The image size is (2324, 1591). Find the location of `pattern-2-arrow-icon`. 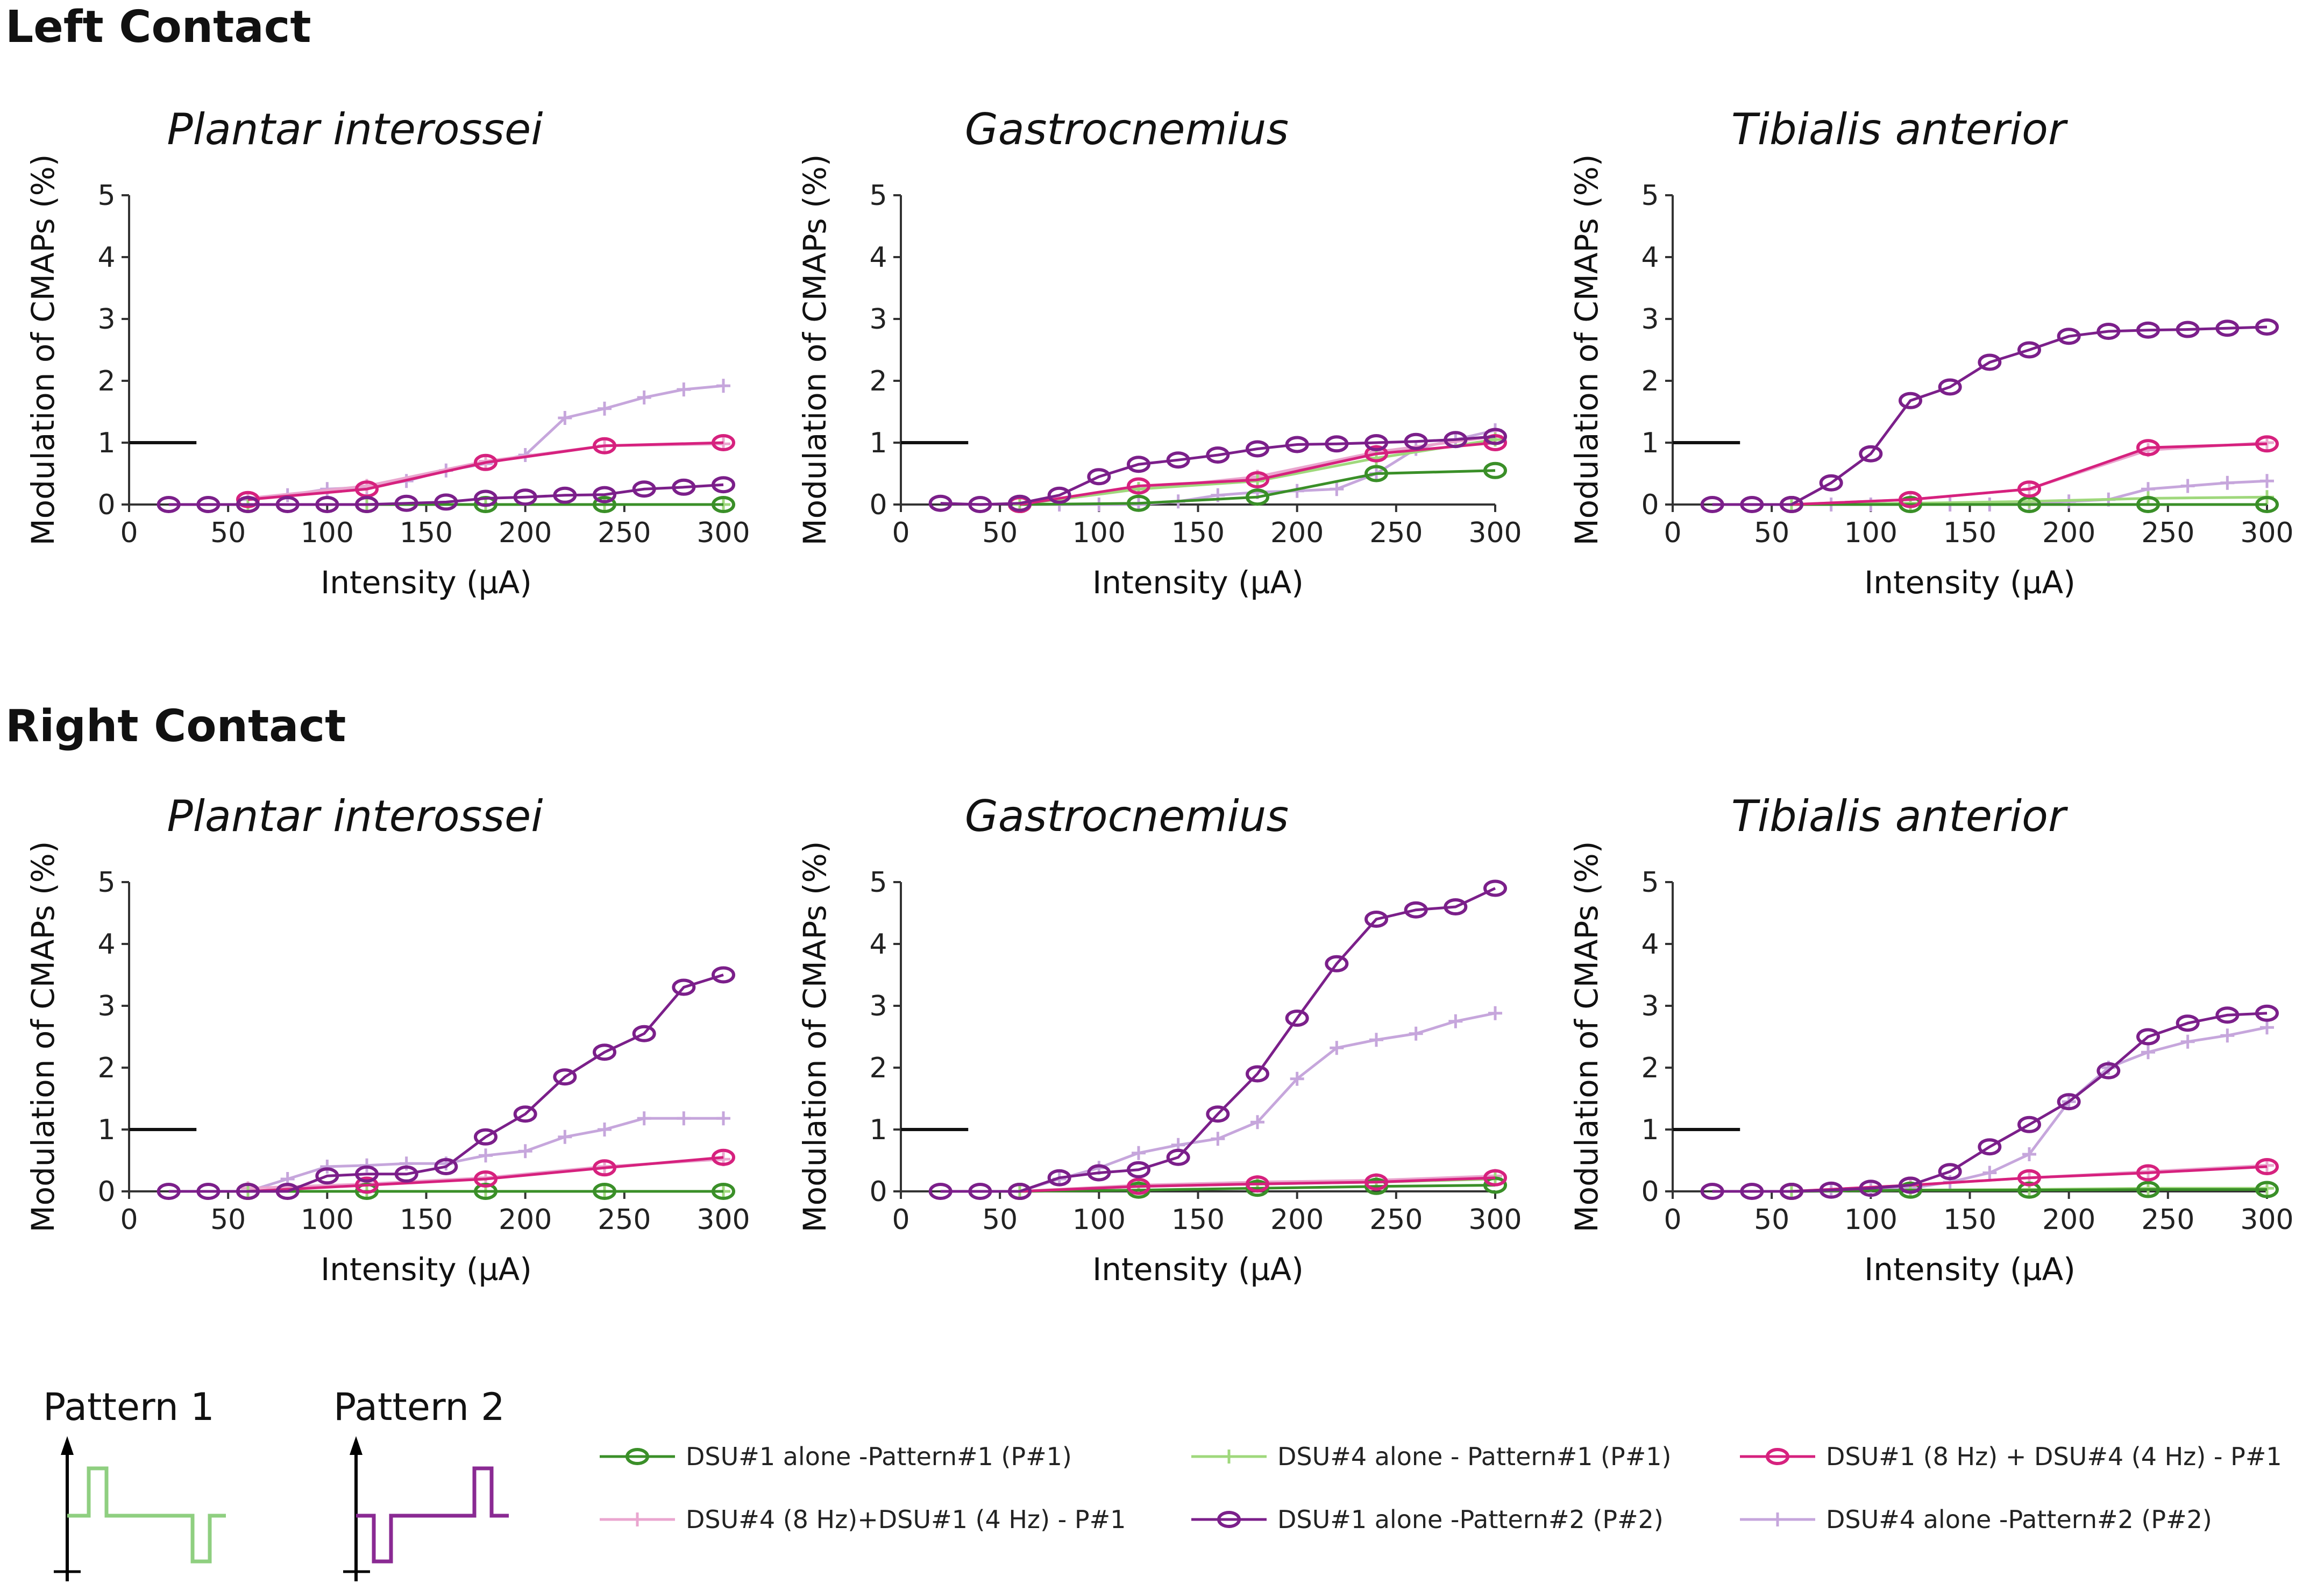

pattern-2-arrow-icon is located at coordinates (356, 1445).